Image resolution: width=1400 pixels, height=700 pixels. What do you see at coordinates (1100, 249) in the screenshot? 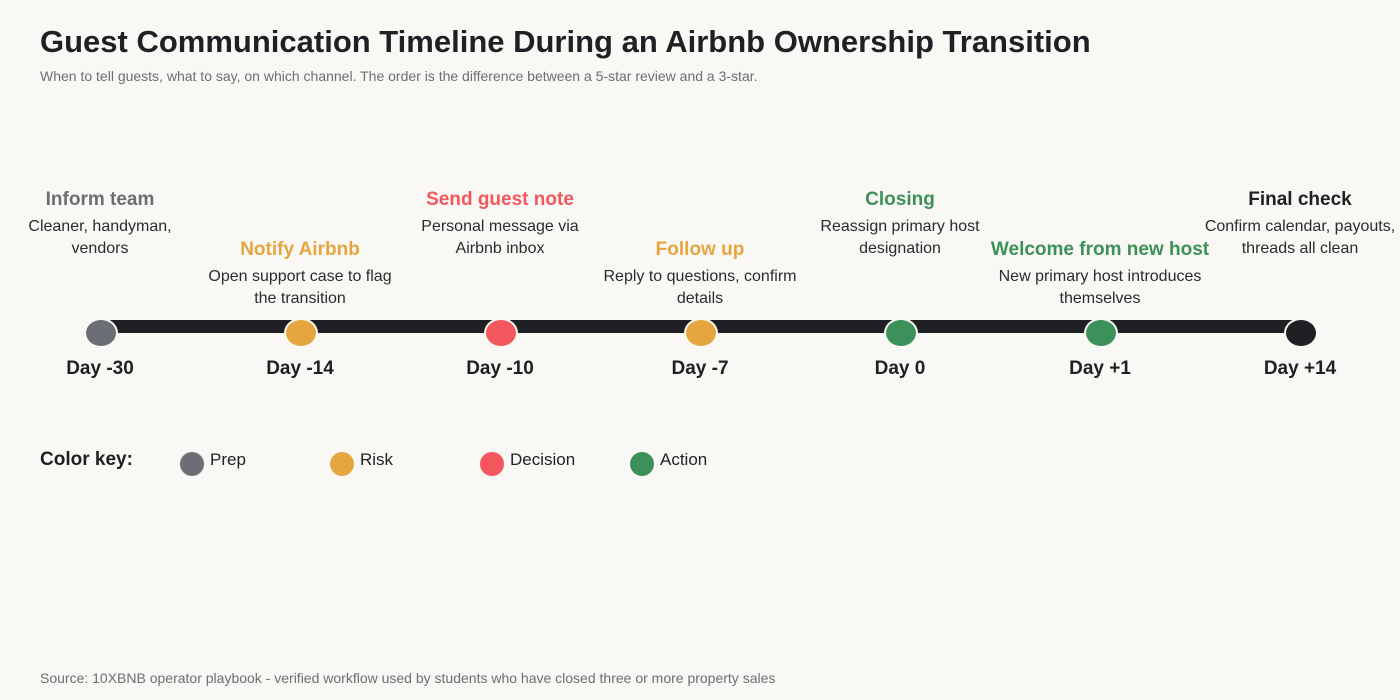
I see `event-title: Welcome from new host` at bounding box center [1100, 249].